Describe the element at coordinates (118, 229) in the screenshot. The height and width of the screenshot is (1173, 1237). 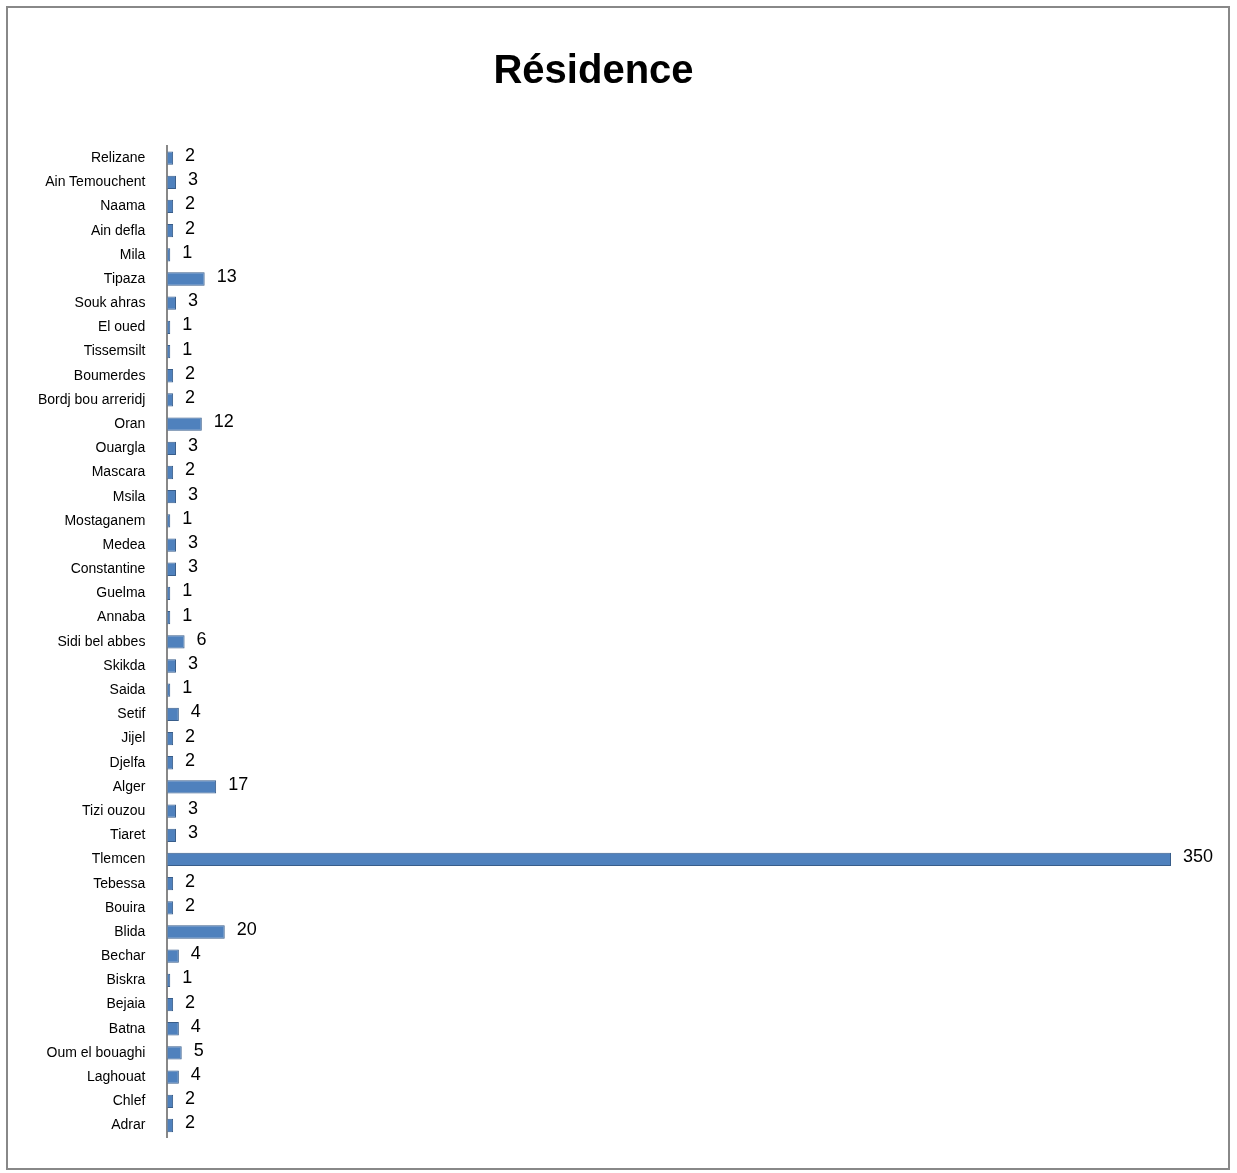
I see `y-tick-label: Ain defla` at that location.